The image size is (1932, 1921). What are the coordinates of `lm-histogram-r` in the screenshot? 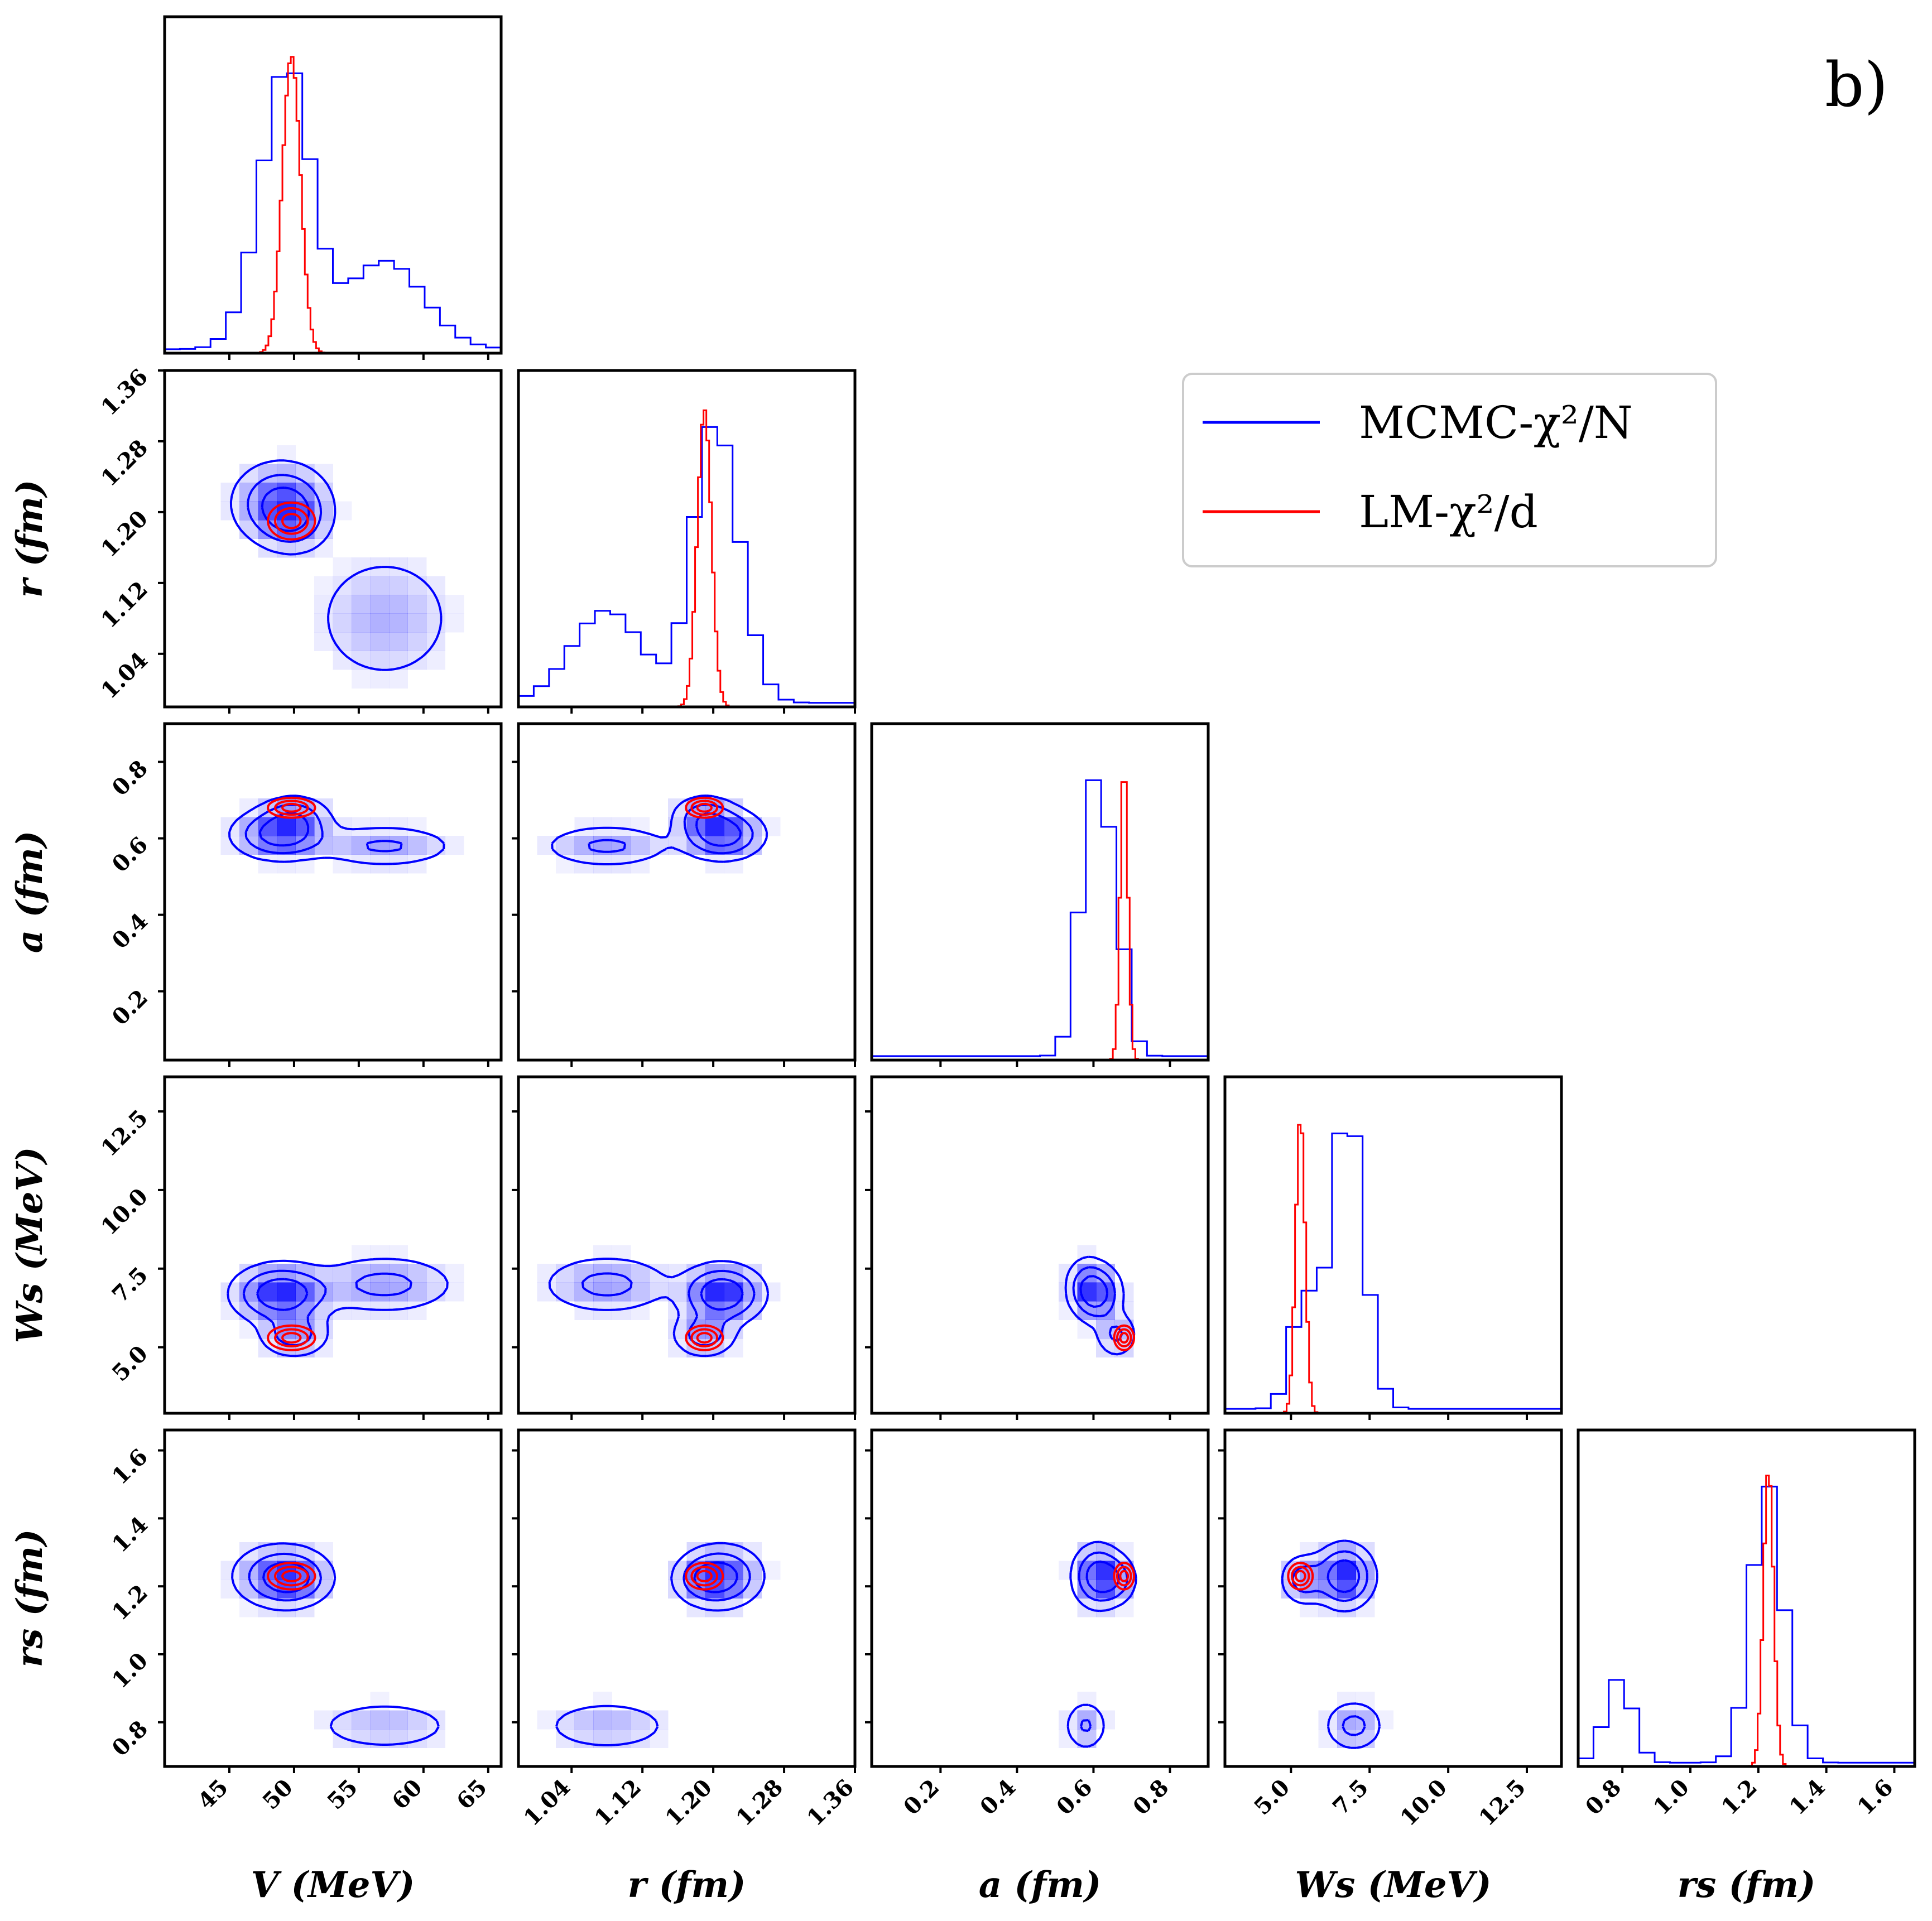 It's located at (686, 558).